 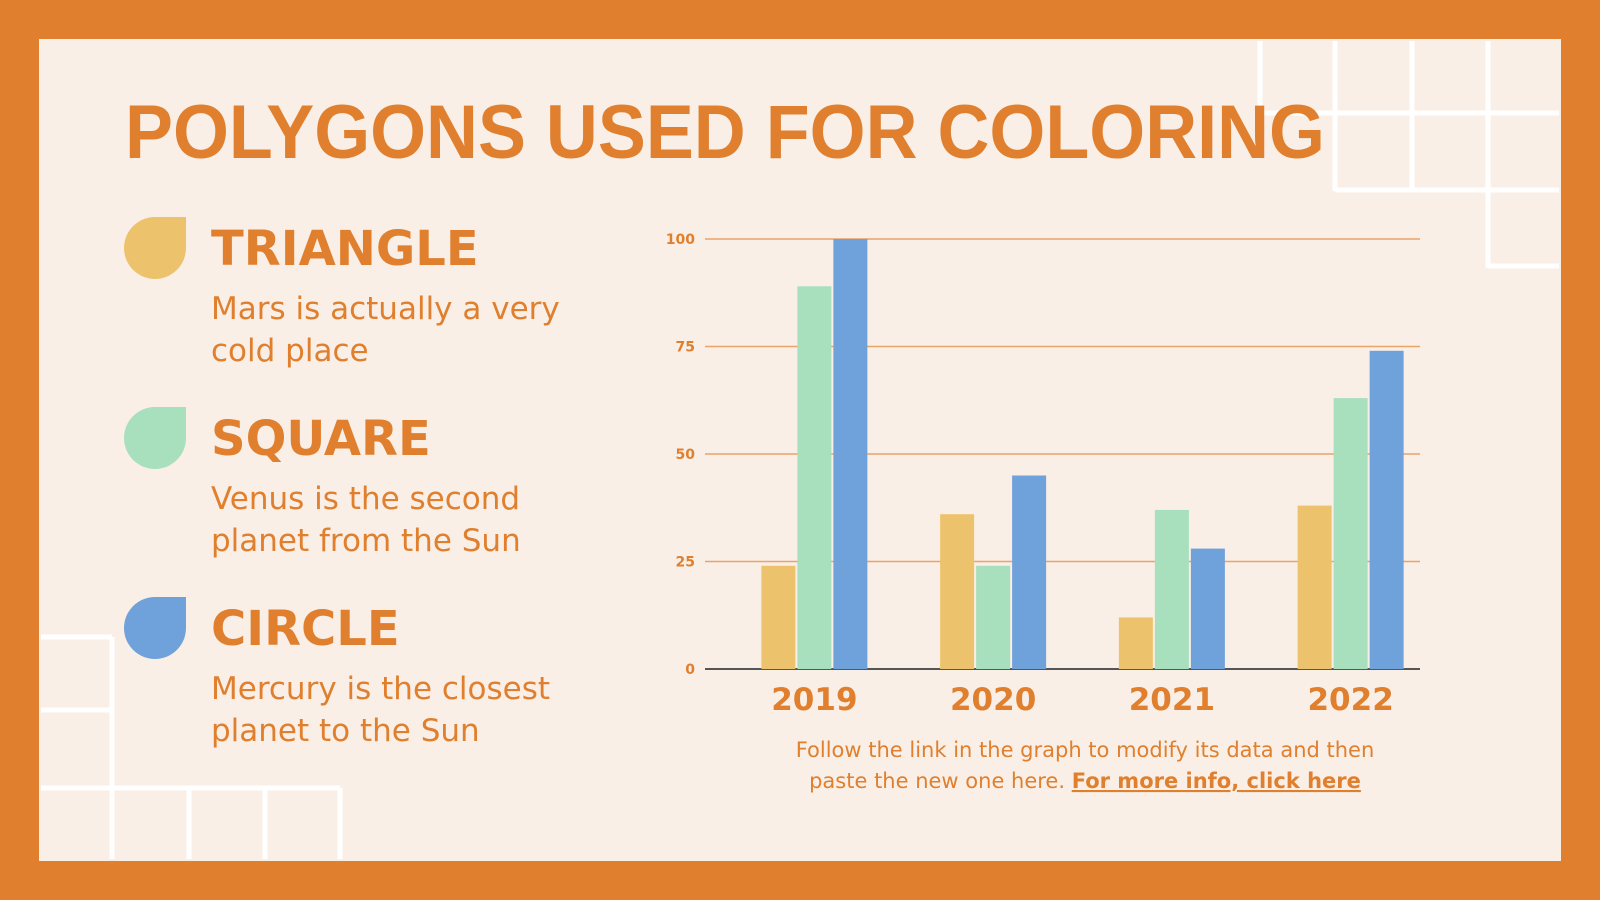 What do you see at coordinates (380, 689) in the screenshot?
I see `legend-description: Mercury is the closest` at bounding box center [380, 689].